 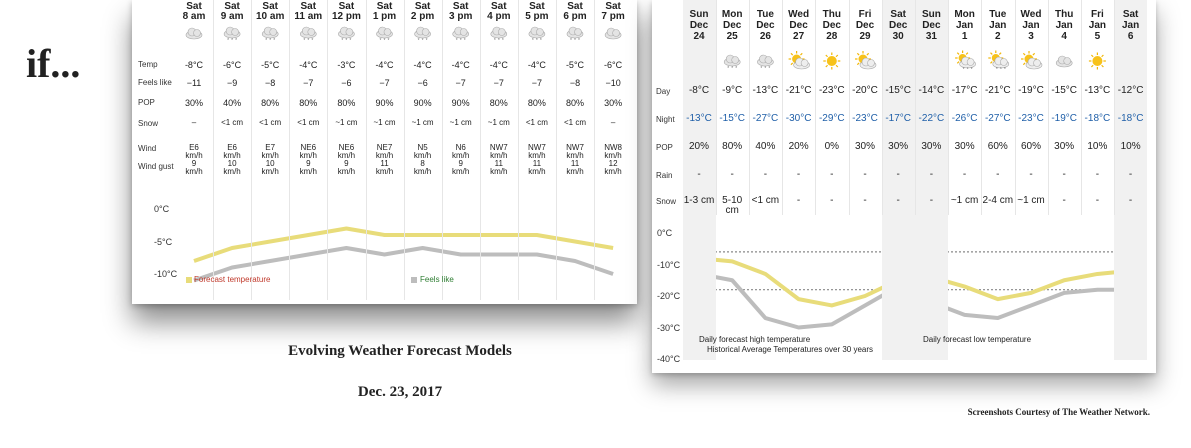 What do you see at coordinates (998, 36) in the screenshot?
I see `date: 2` at bounding box center [998, 36].